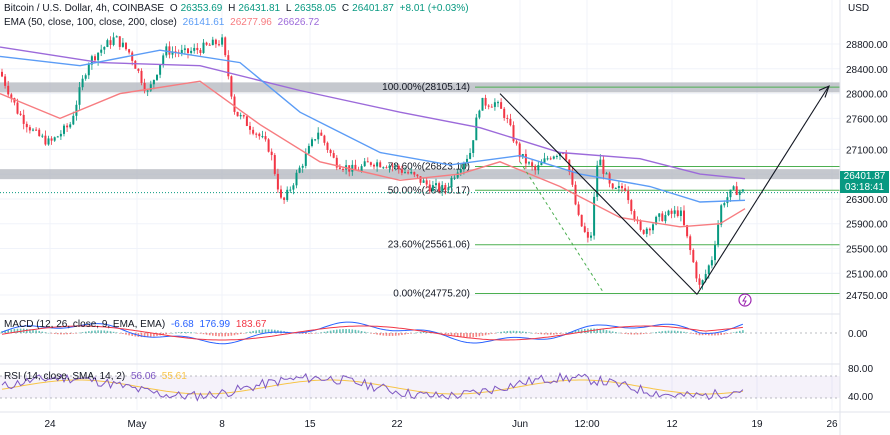 The width and height of the screenshot is (890, 435). Describe the element at coordinates (137, 424) in the screenshot. I see `time-tick-label: May` at that location.